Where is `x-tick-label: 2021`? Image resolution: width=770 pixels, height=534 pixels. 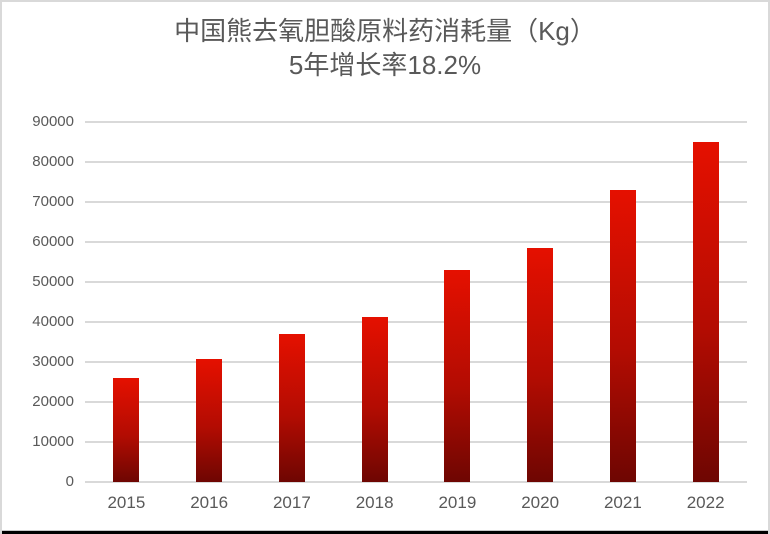
x-tick-label: 2021 is located at coordinates (622, 502).